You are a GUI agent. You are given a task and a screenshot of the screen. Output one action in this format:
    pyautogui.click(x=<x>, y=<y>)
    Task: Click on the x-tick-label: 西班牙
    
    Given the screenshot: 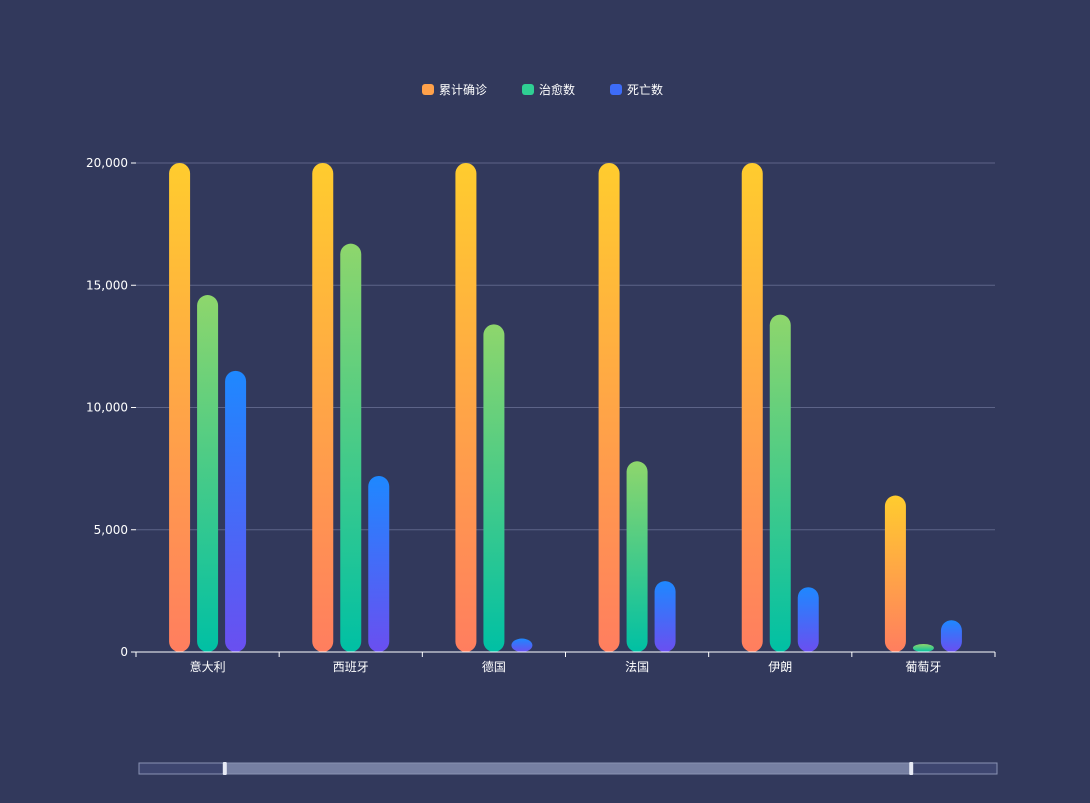 What is the action you would take?
    pyautogui.click(x=351, y=667)
    